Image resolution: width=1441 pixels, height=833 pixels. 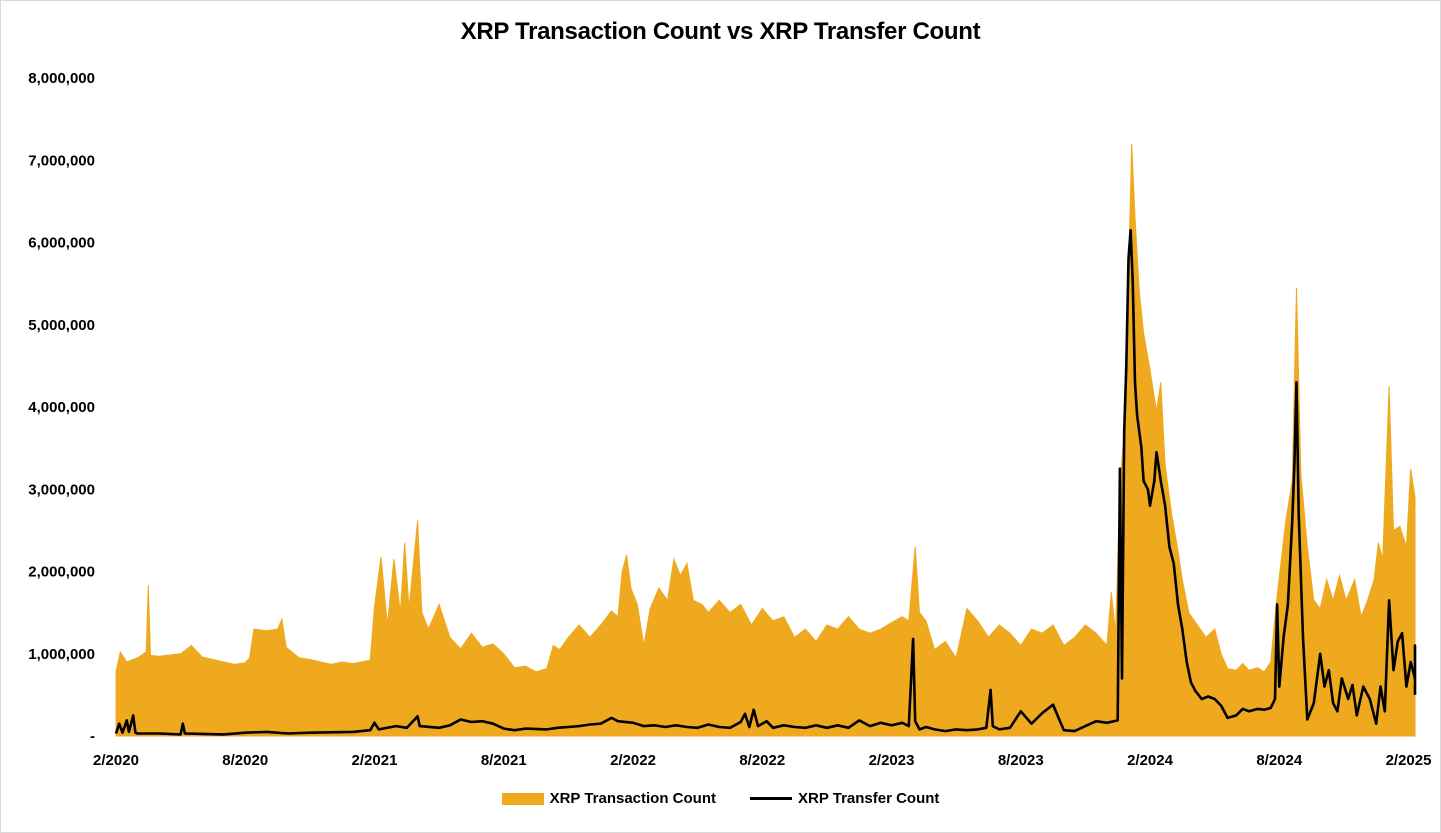 I want to click on legend-item-transaction-count: XRP Transaction Count, so click(x=608, y=798).